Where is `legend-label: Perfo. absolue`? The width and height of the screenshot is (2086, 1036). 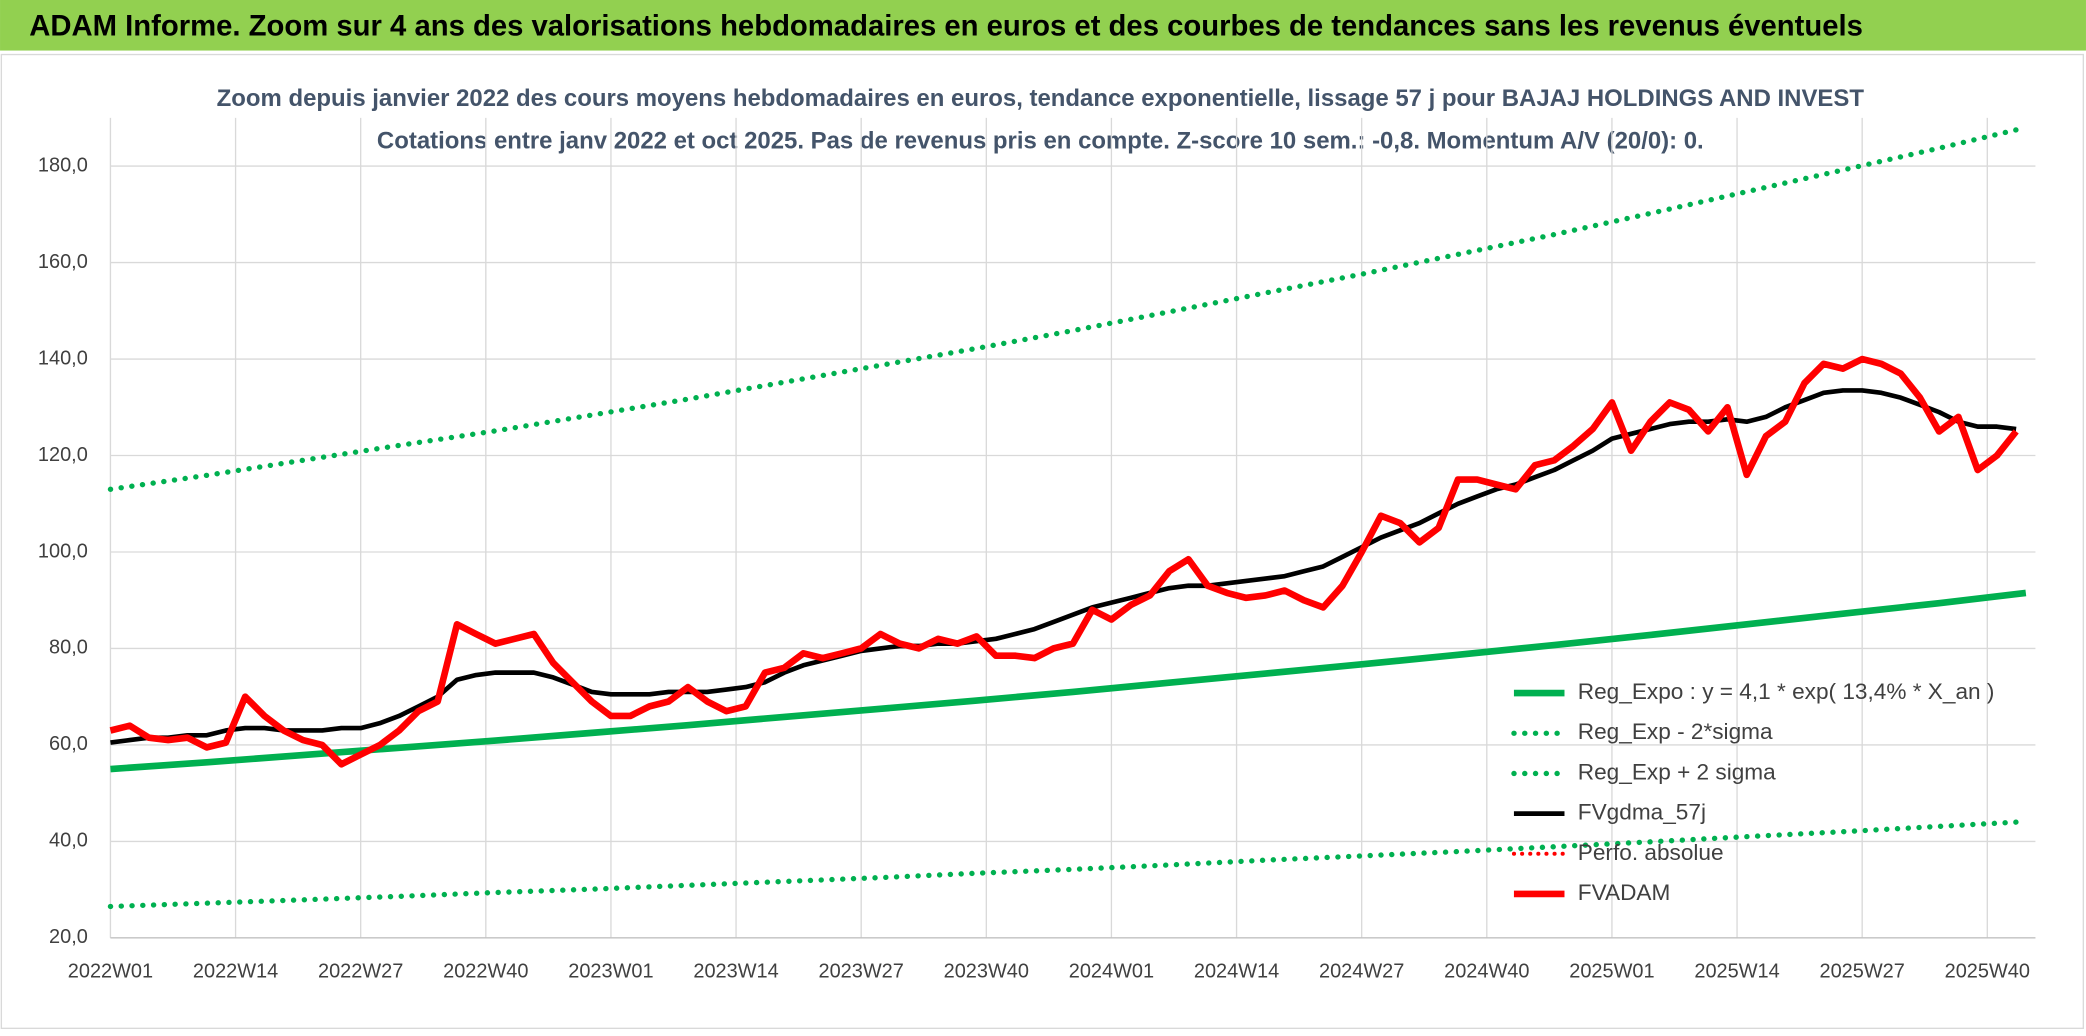
legend-label: Perfo. absolue is located at coordinates (1651, 852).